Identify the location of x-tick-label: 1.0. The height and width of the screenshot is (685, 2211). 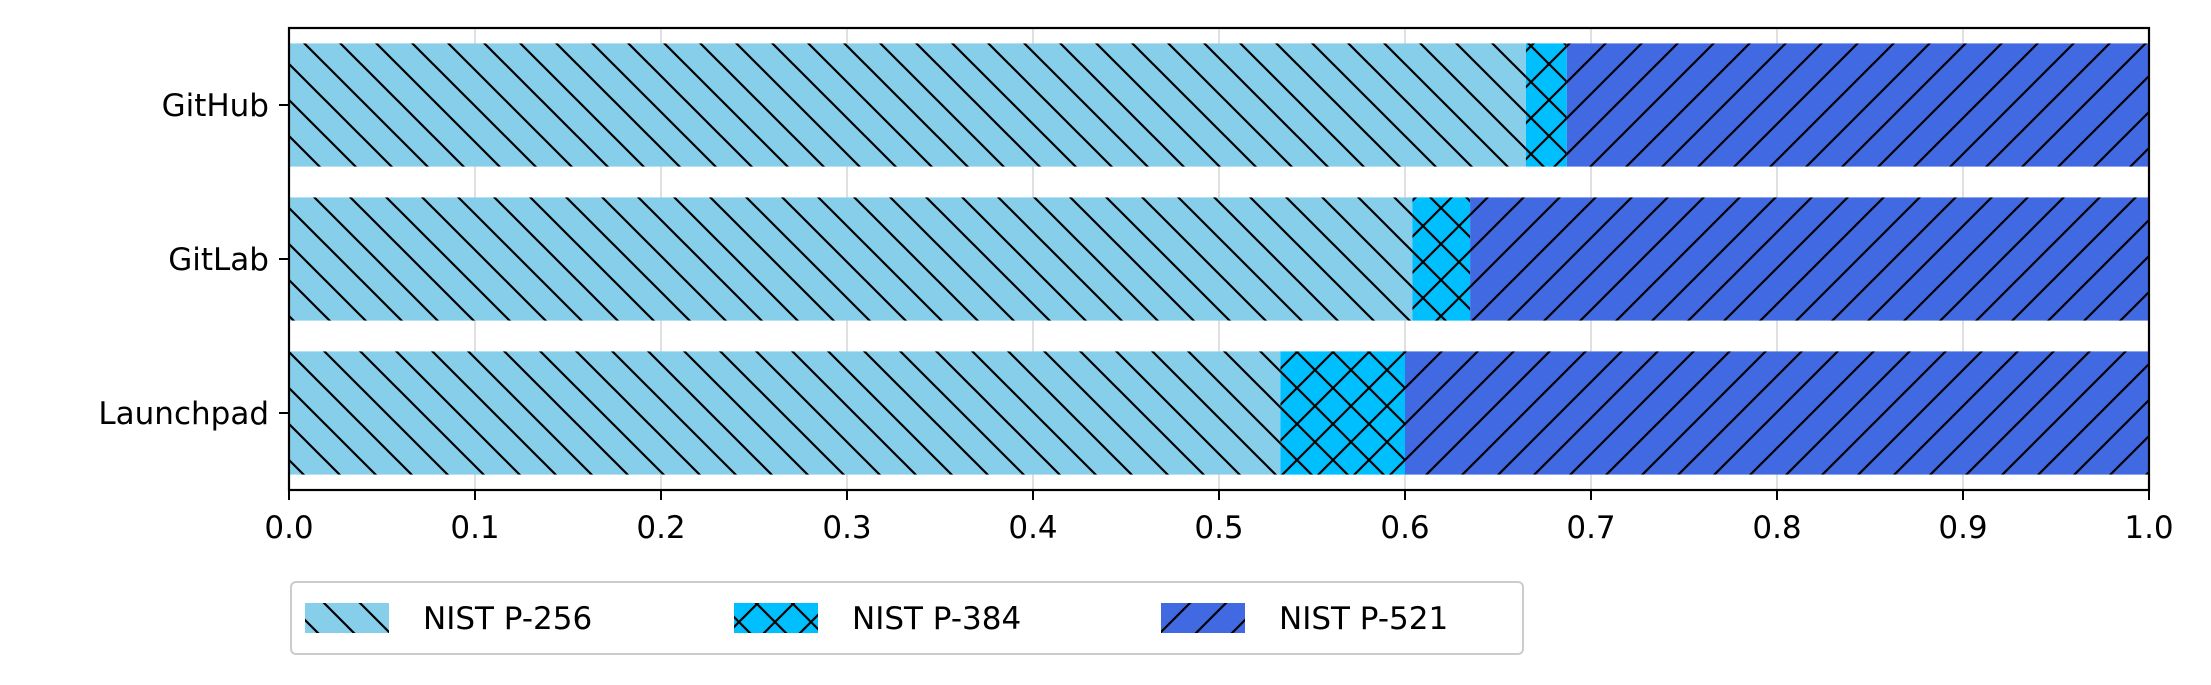
(2148, 528).